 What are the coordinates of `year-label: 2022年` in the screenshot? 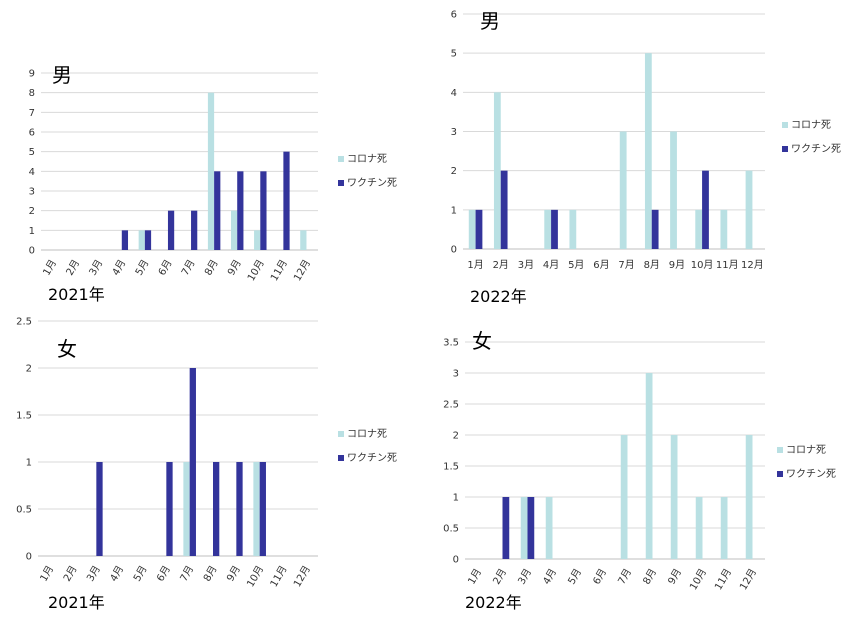 It's located at (498, 296).